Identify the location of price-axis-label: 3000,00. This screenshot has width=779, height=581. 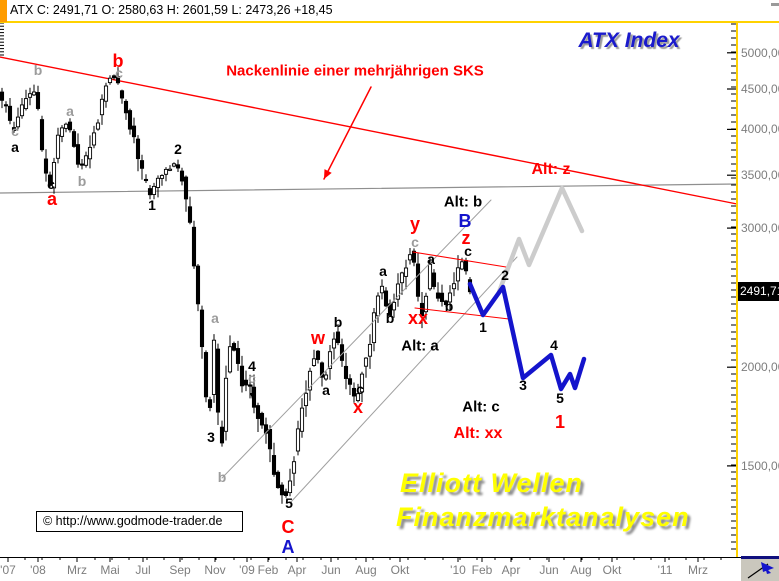
(760, 228).